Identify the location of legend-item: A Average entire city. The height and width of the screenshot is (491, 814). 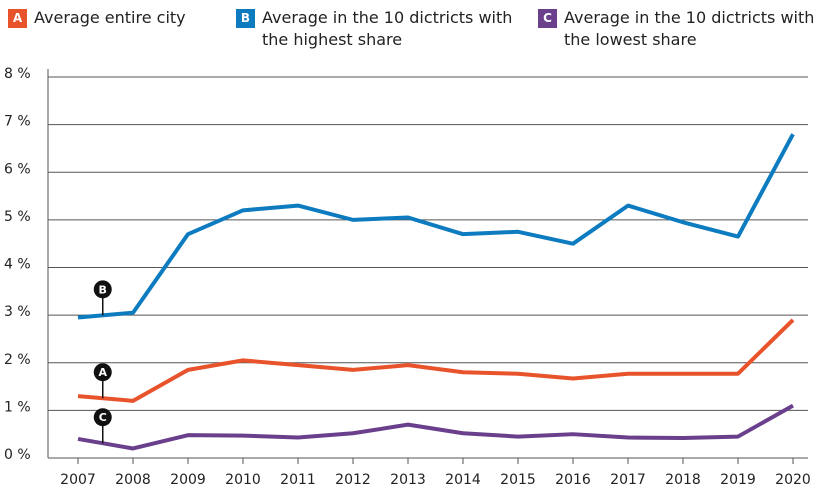
(131, 18).